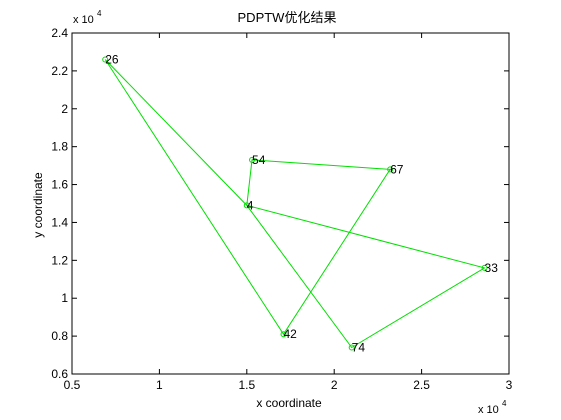  Describe the element at coordinates (246, 385) in the screenshot. I see `x-tick-label: 1.5` at that location.